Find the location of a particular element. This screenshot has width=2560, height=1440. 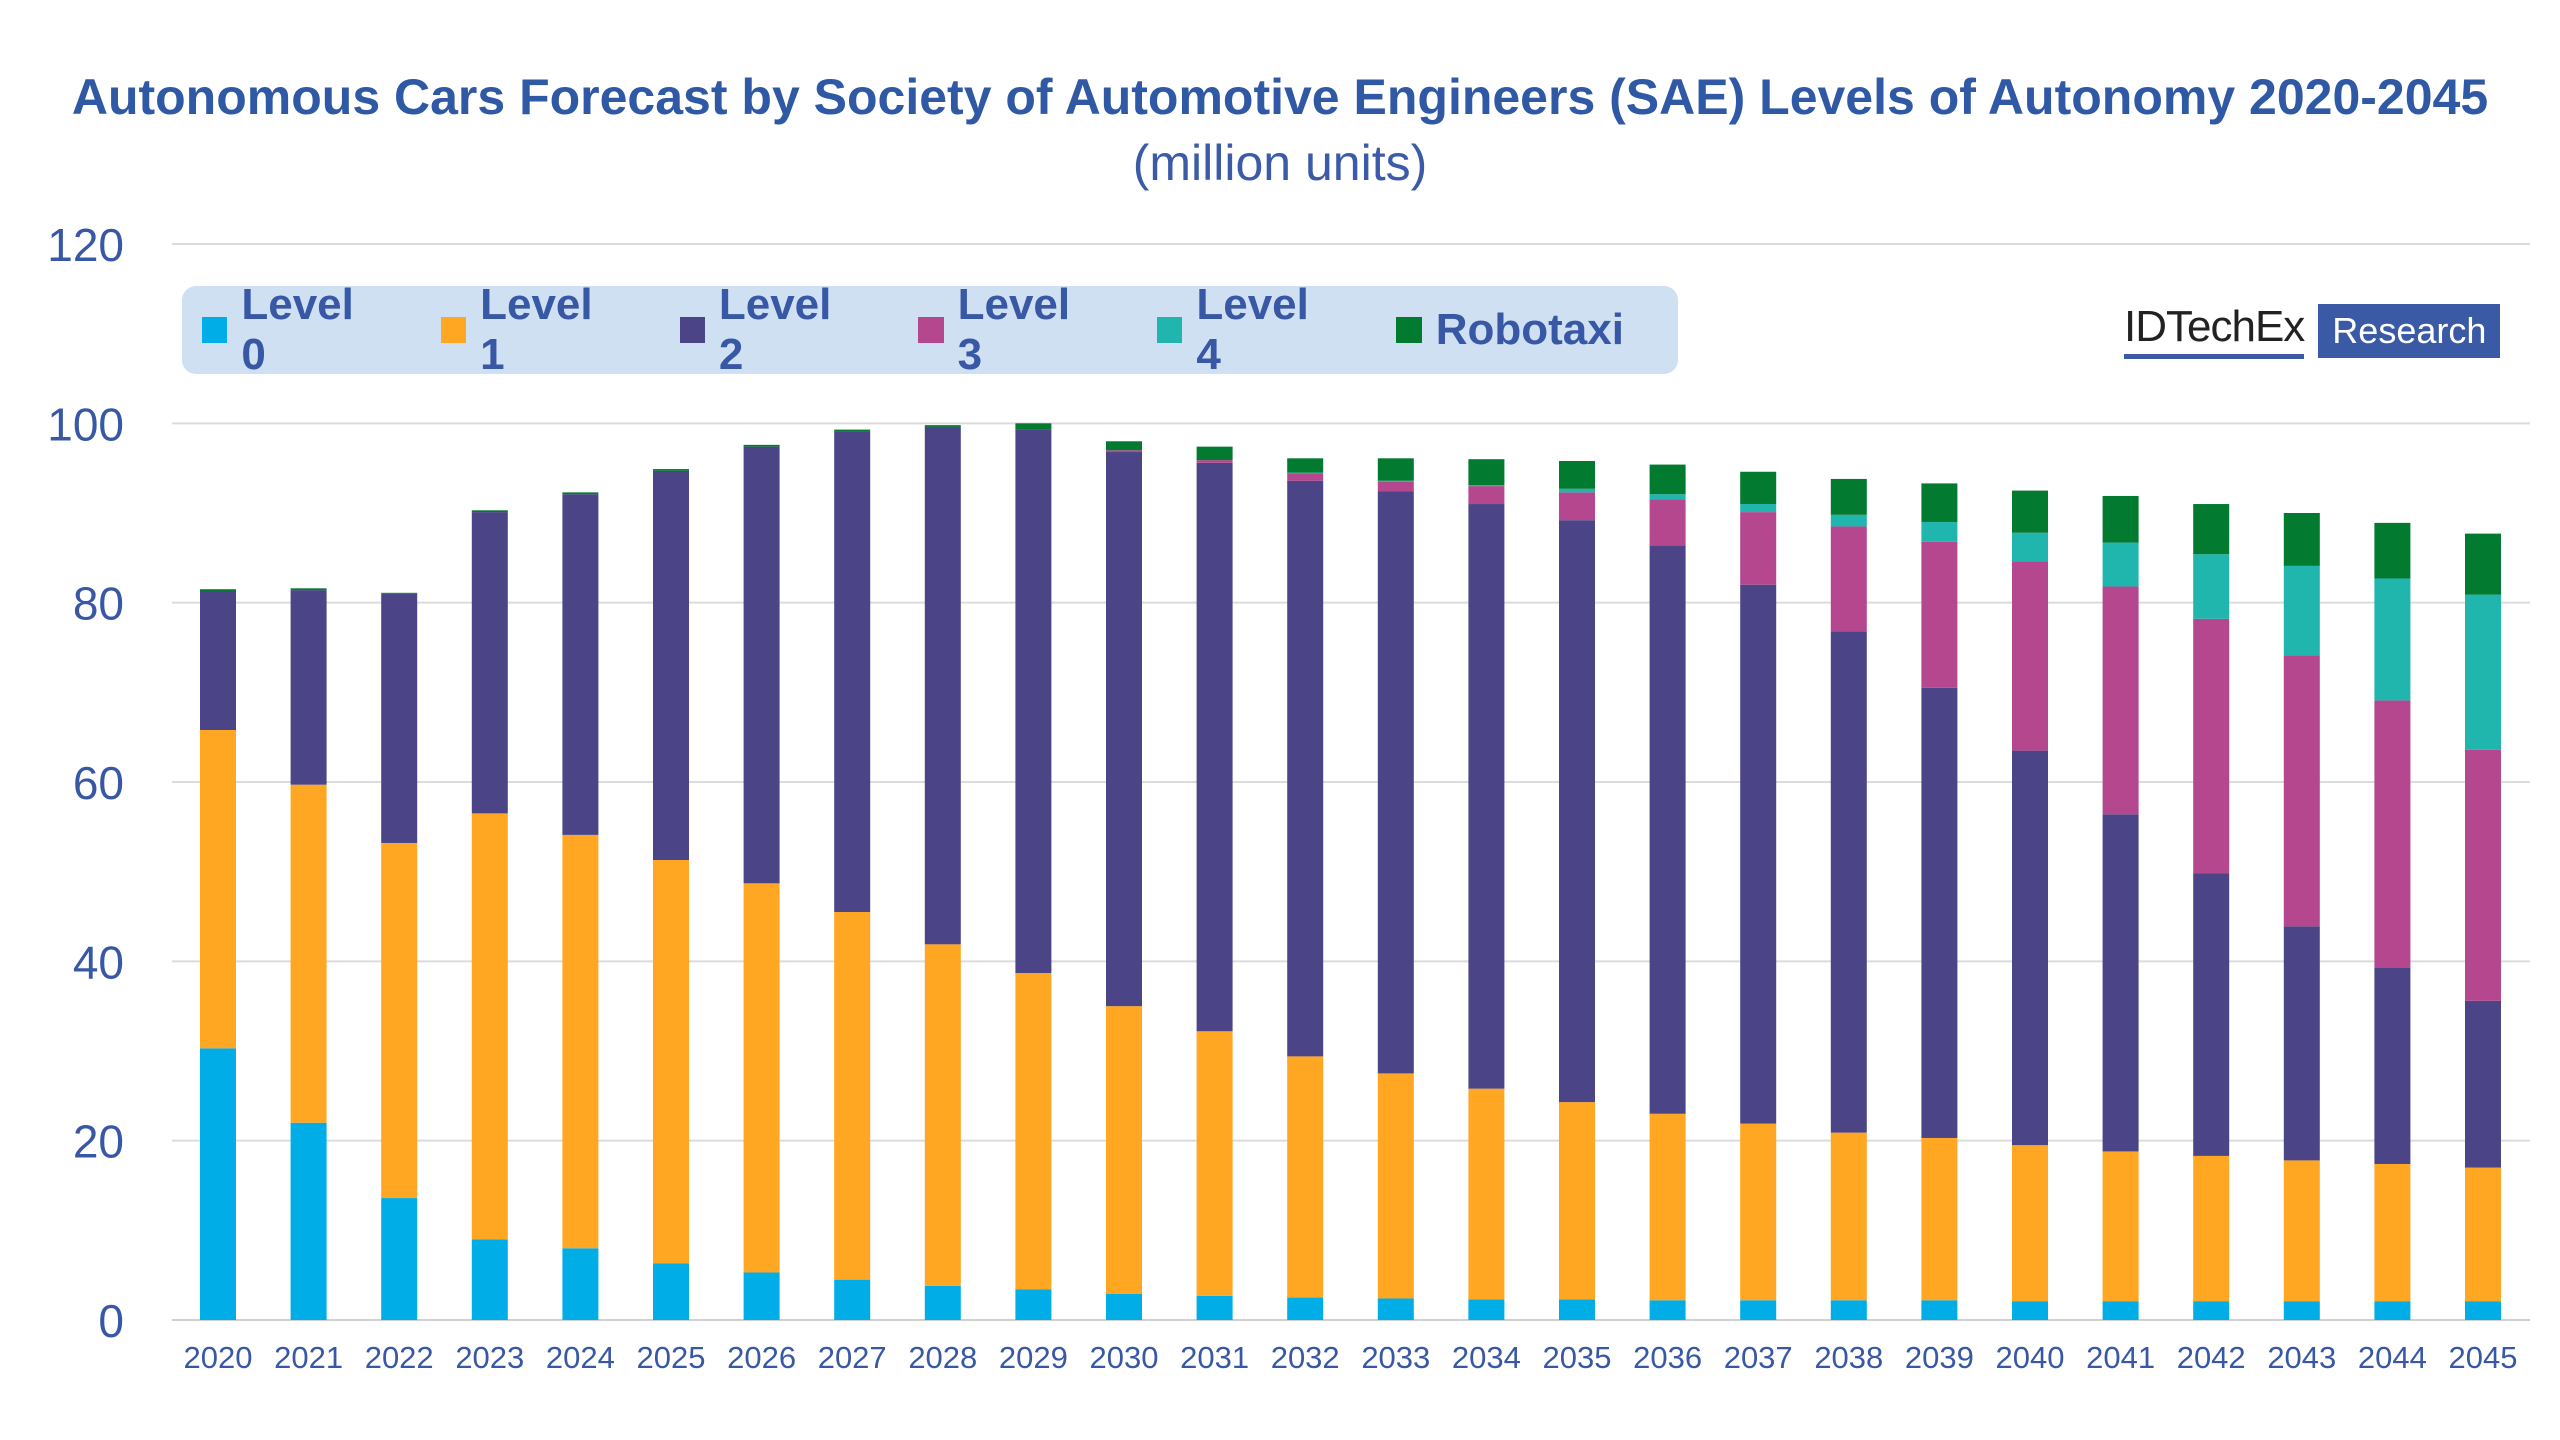

y-tick-label: 40 is located at coordinates (98, 962).